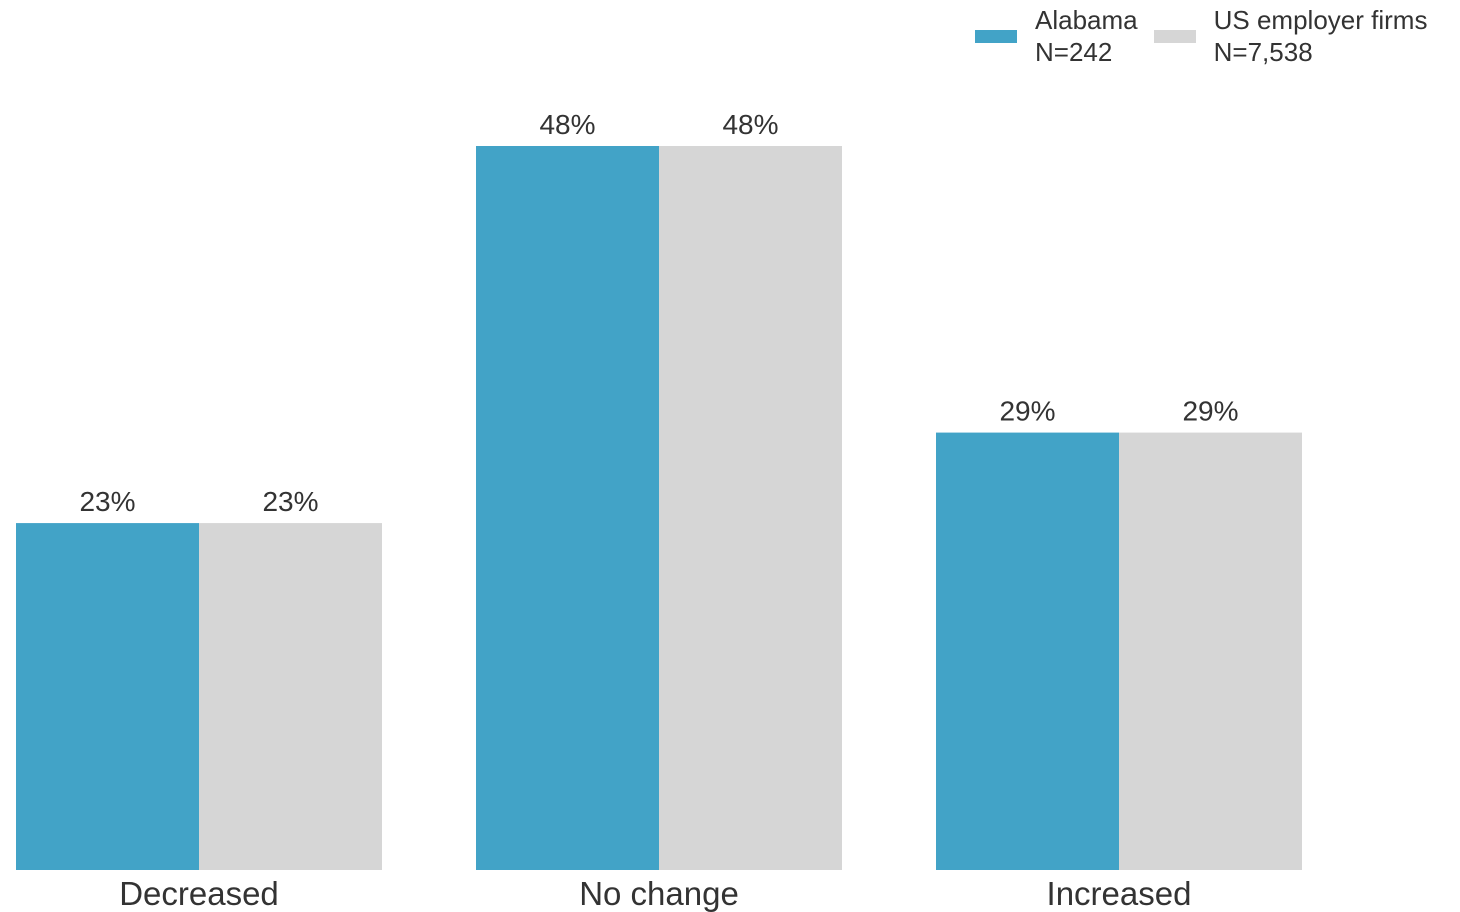 This screenshot has width=1460, height=912. Describe the element at coordinates (1263, 52) in the screenshot. I see `legend-n-us-employer-firms: N=7,538` at that location.